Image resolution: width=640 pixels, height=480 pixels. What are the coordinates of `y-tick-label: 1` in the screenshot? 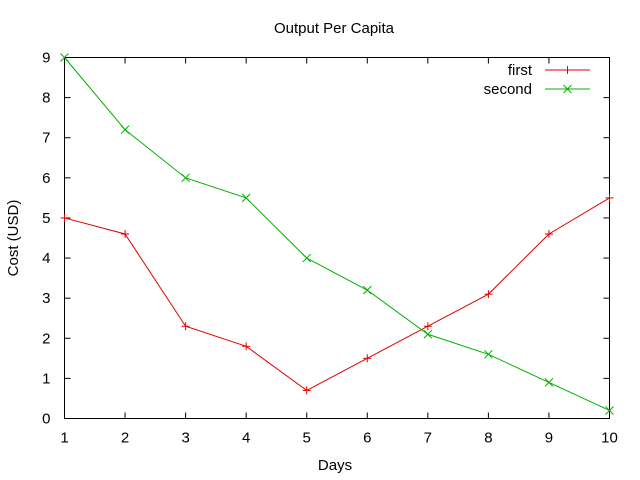 It's located at (46, 378).